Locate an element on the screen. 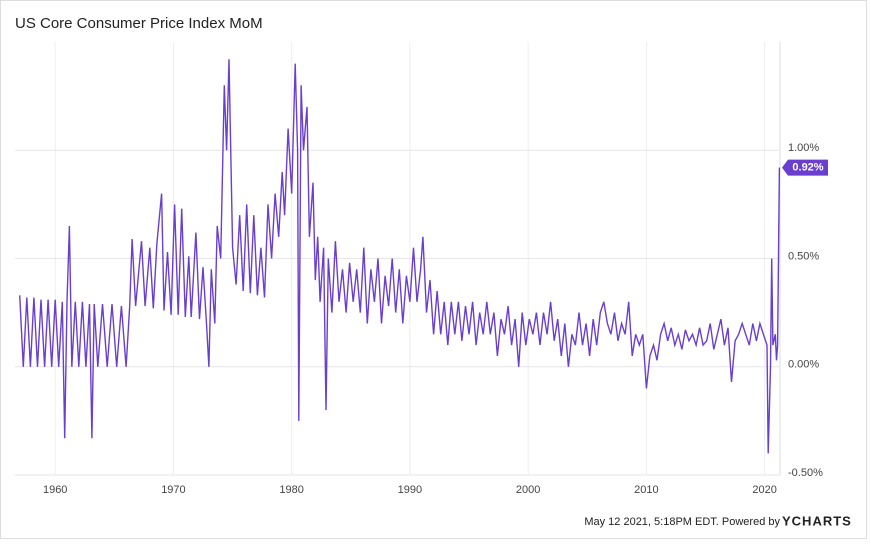 The image size is (871, 549). x-tick-label: 2000 is located at coordinates (528, 490).